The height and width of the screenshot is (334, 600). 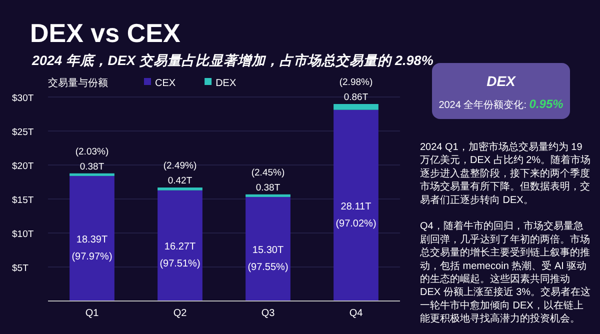 I want to click on data-label: 0.42T, so click(x=180, y=181).